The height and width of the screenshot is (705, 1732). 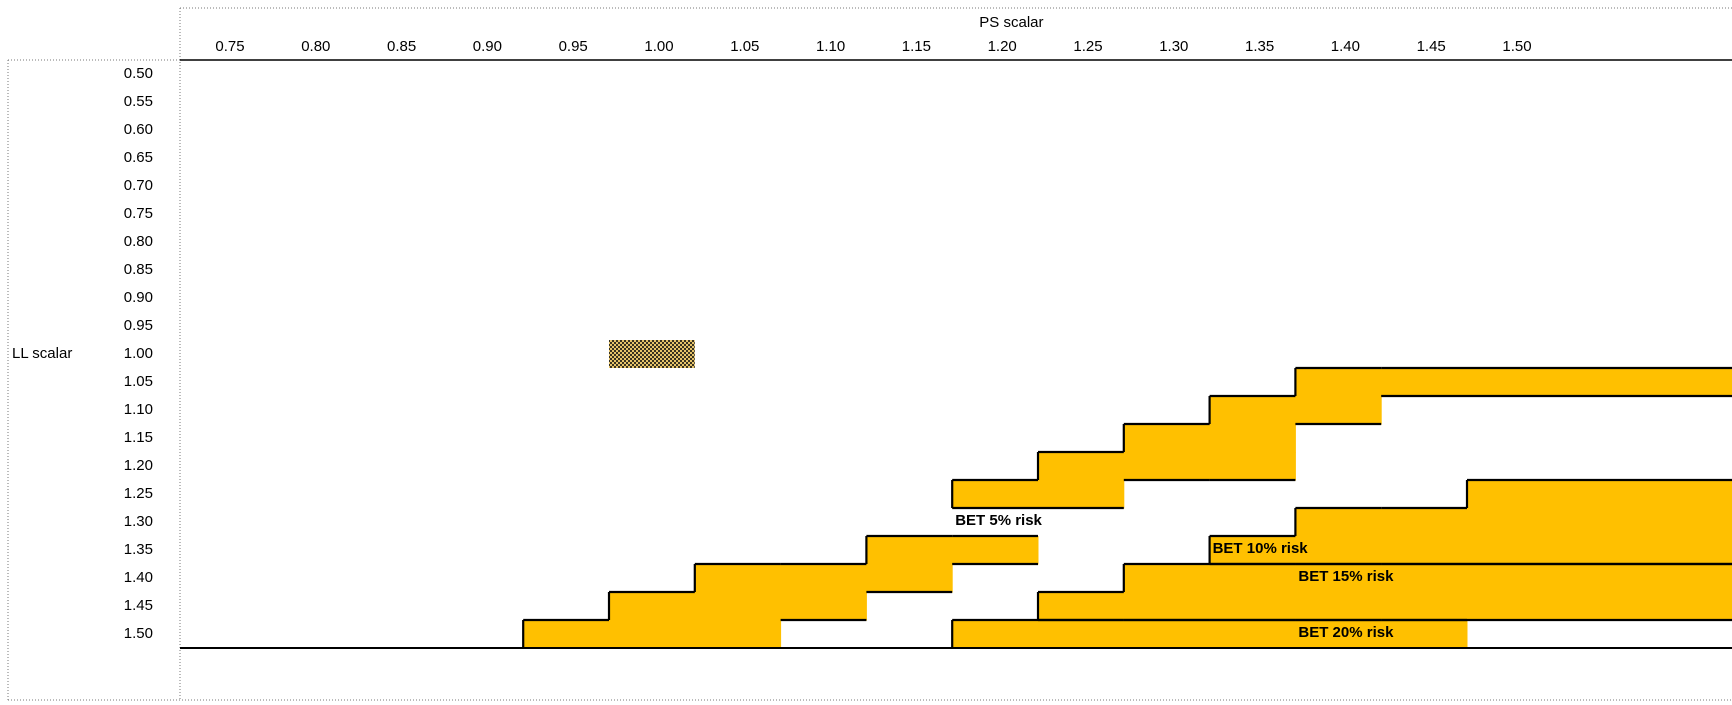 I want to click on y-axis-title: LL scalar, so click(x=42, y=353).